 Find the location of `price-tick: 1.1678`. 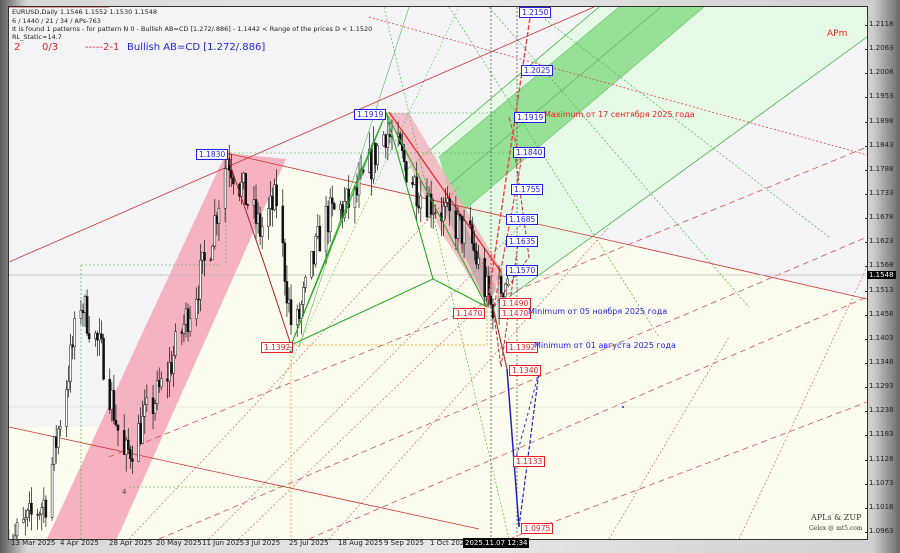

price-tick: 1.1678 is located at coordinates (879, 217).